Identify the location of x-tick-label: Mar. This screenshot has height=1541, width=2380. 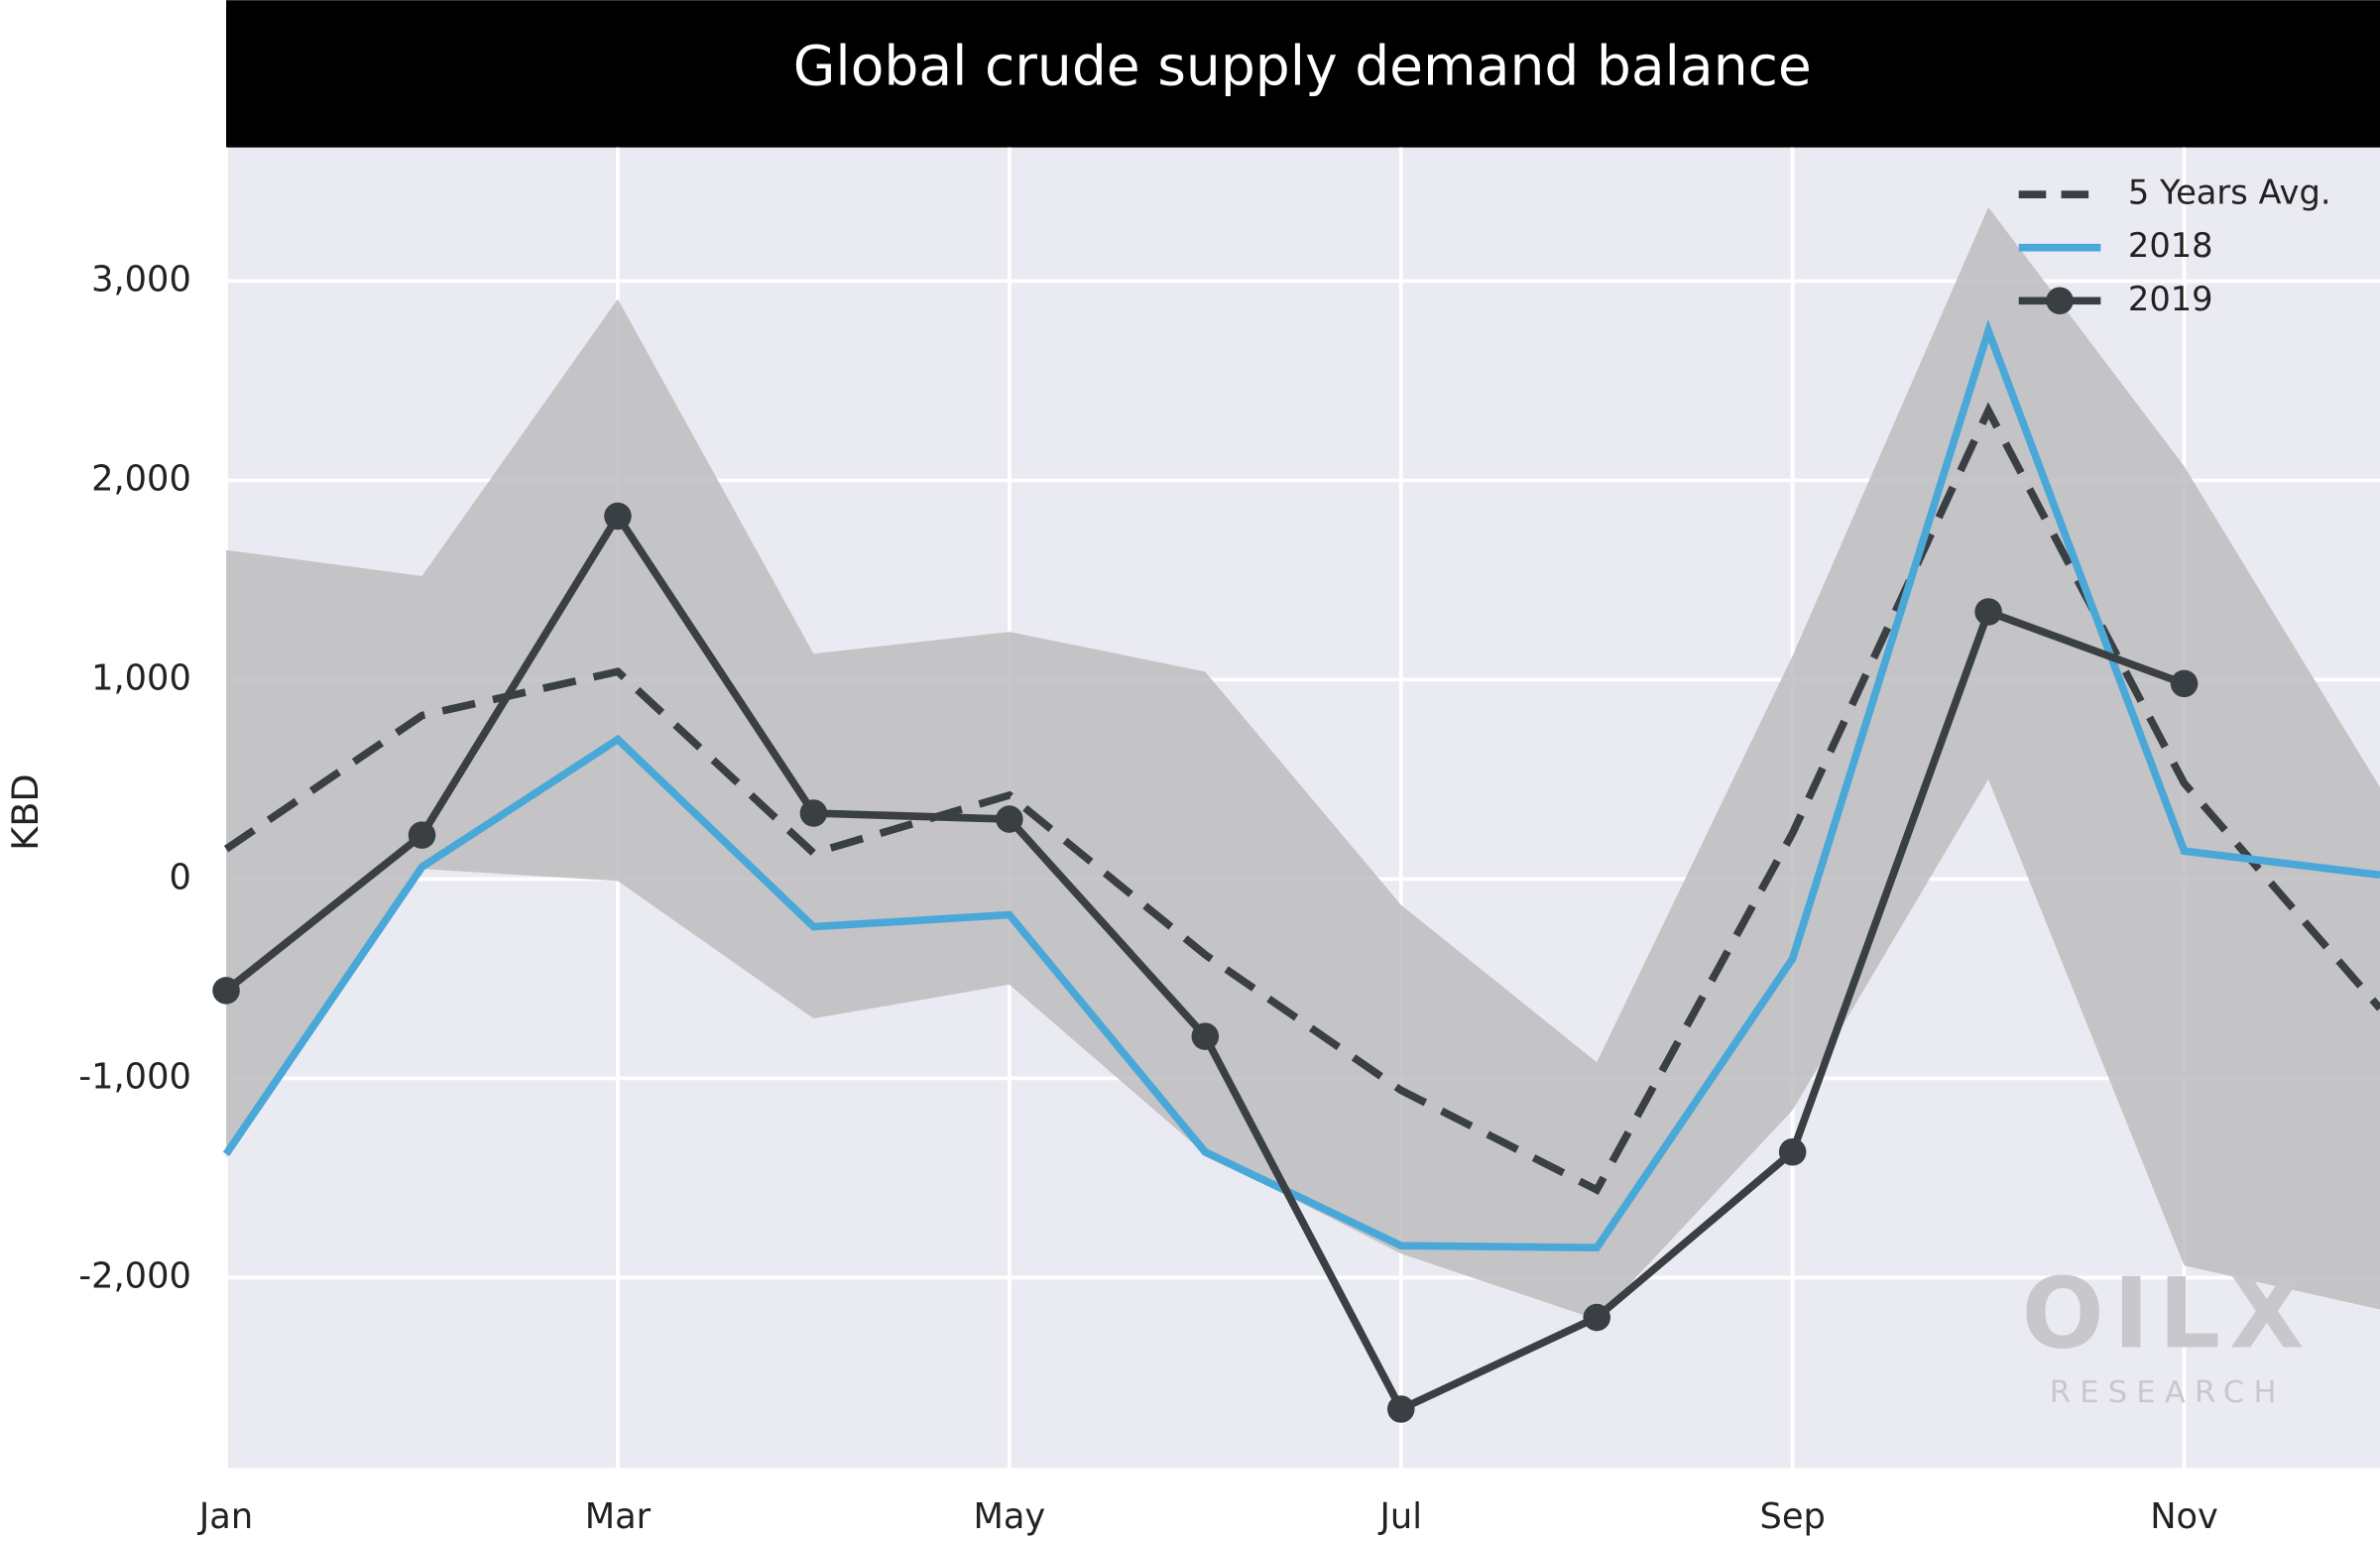
(618, 1516).